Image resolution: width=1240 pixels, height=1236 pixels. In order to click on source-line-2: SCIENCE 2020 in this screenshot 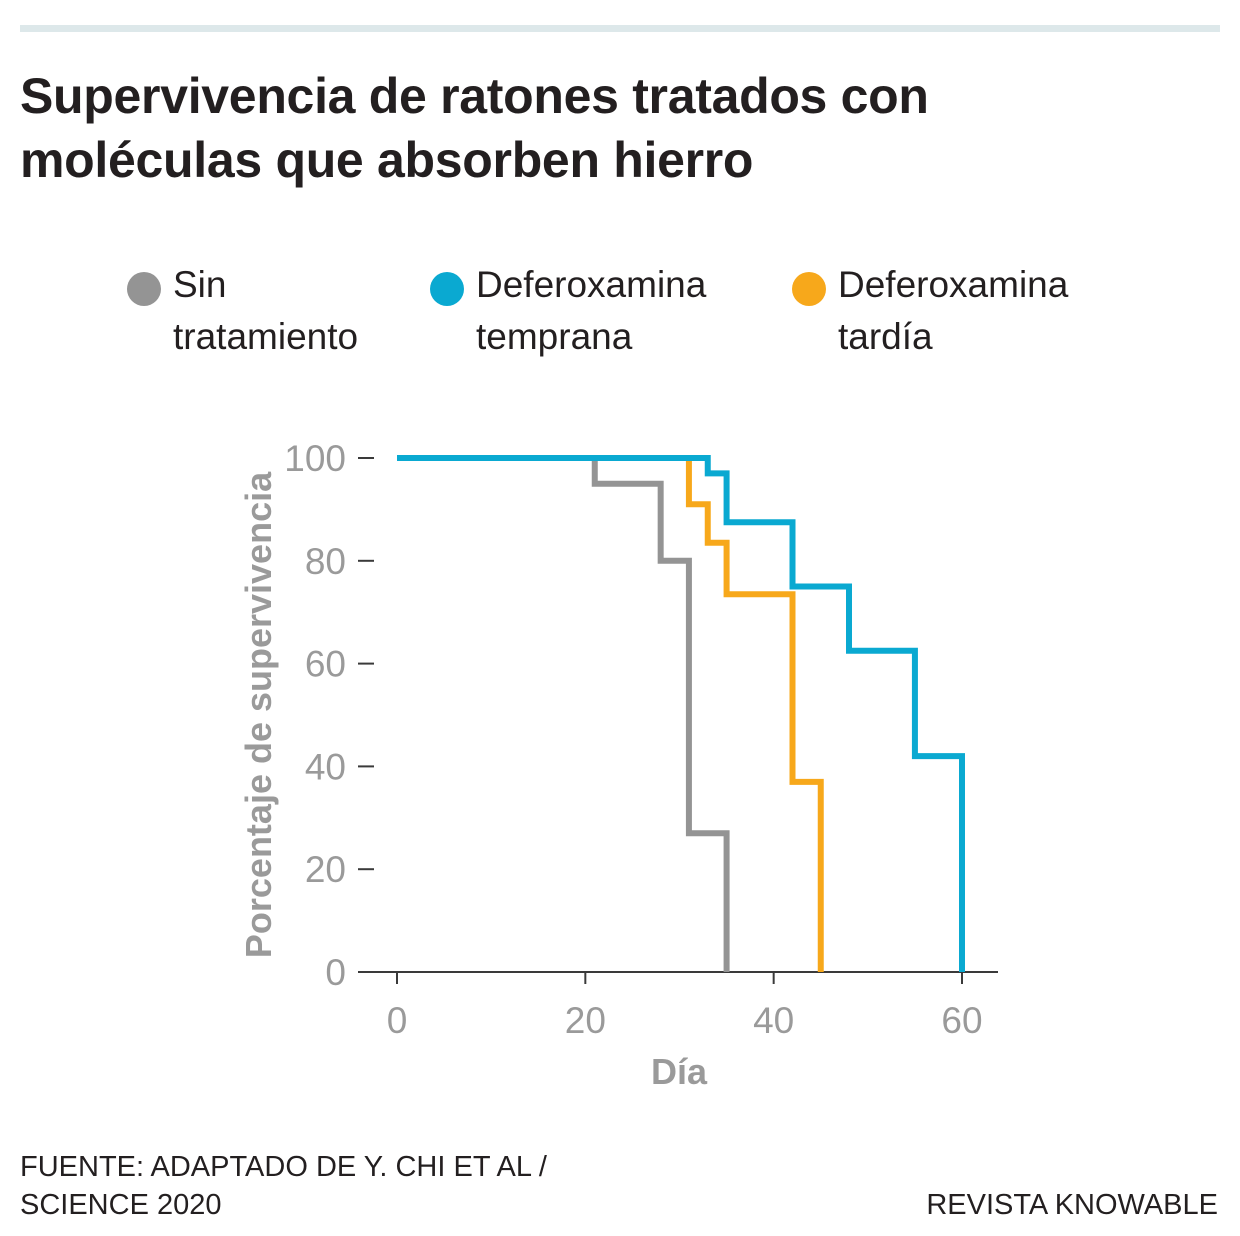, I will do `click(121, 1205)`.